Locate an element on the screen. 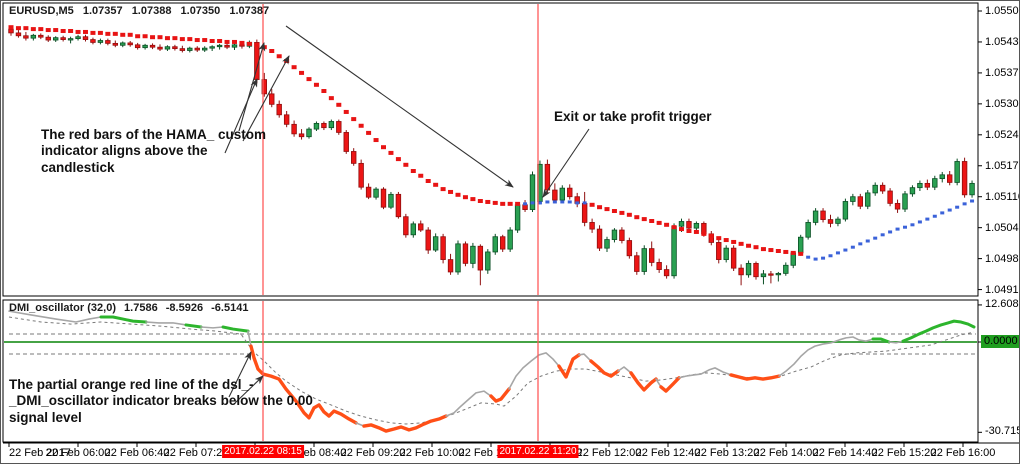  event-time-marker: 2017.02.22 08:15 is located at coordinates (263, 451).